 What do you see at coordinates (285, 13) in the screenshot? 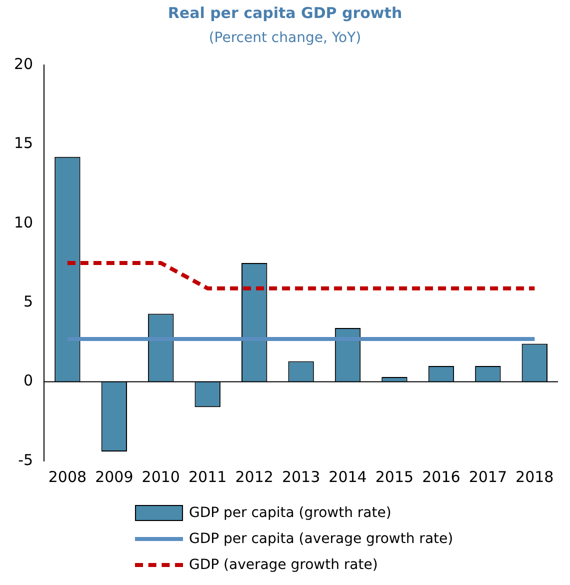
I see `chart-title: Real per capita GDP growth` at bounding box center [285, 13].